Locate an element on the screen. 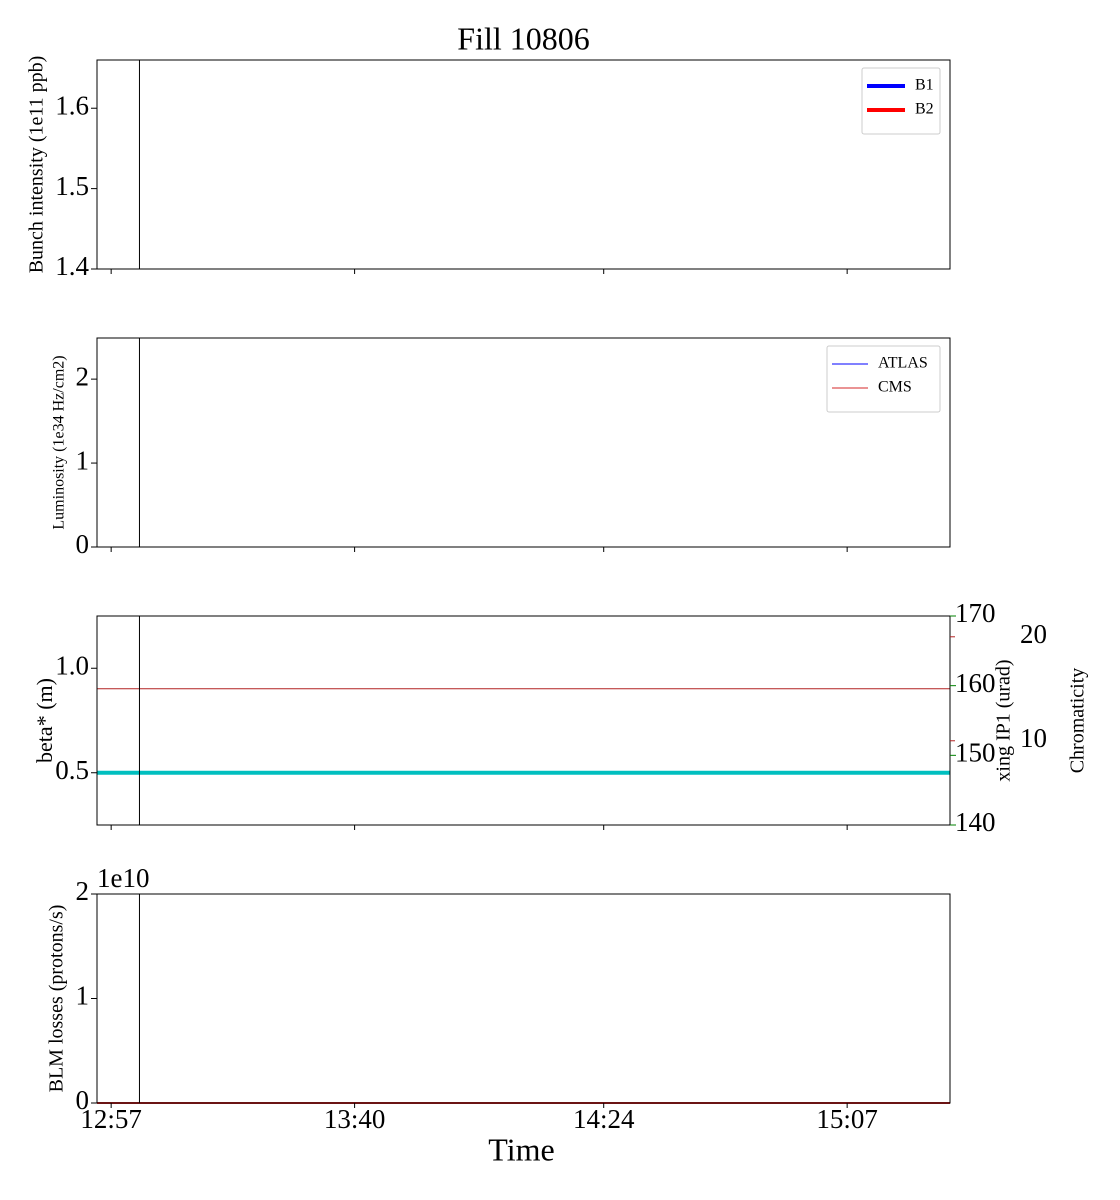 This screenshot has width=1120, height=1200. legend-label: B2 is located at coordinates (924, 109).